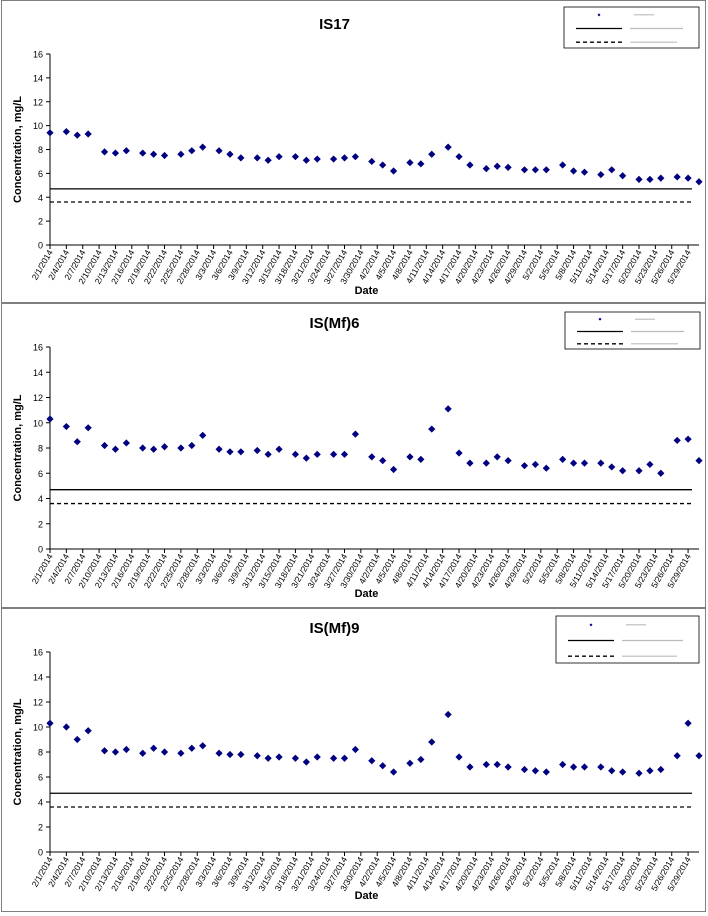 This screenshot has width=708, height=916. Describe the element at coordinates (38, 703) in the screenshot. I see `chart-ismf9-y-tick-label: 12` at that location.